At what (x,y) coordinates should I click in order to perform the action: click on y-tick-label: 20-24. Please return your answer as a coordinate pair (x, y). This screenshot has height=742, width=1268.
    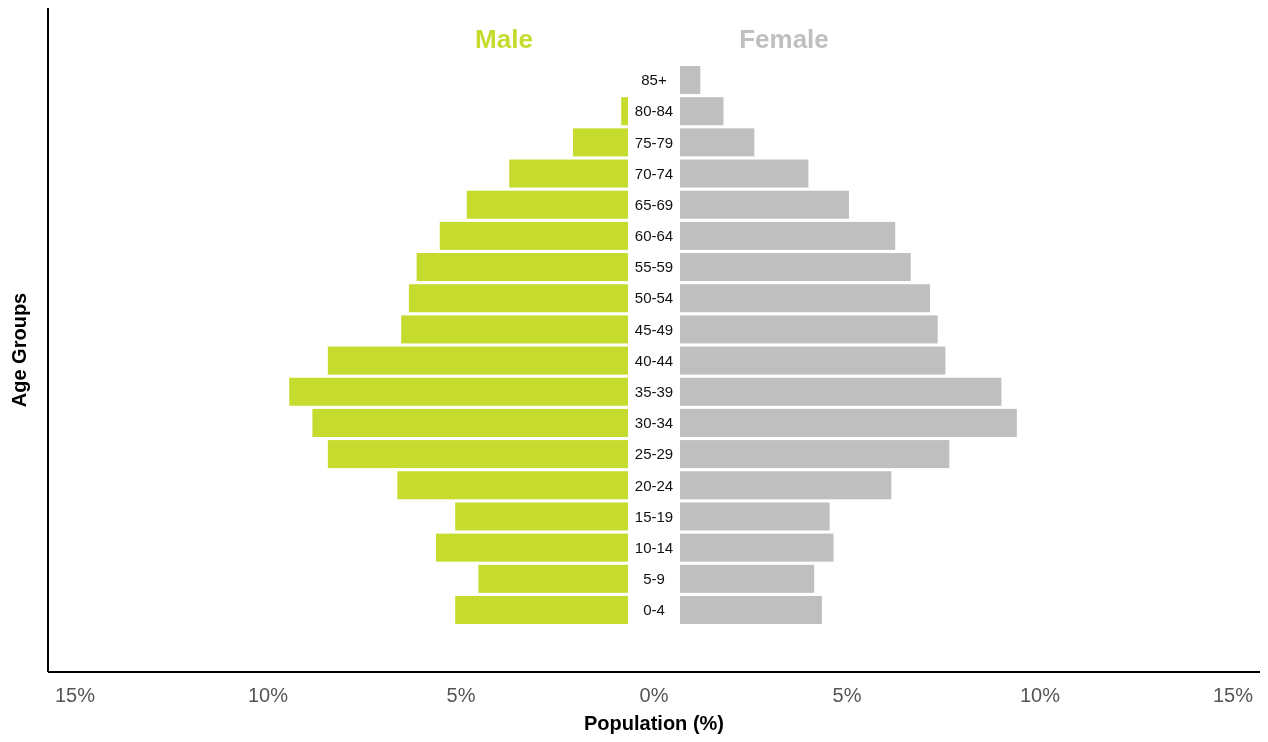
    Looking at the image, I should click on (654, 485).